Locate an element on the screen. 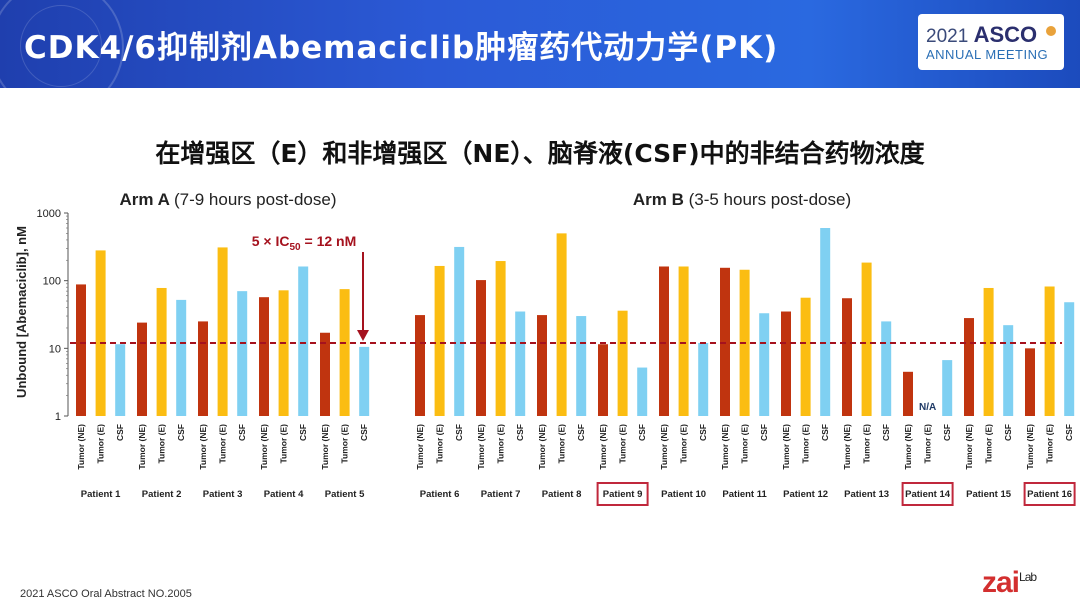 The width and height of the screenshot is (1080, 608). y-tick-label-1000: 1000 is located at coordinates (49, 214).